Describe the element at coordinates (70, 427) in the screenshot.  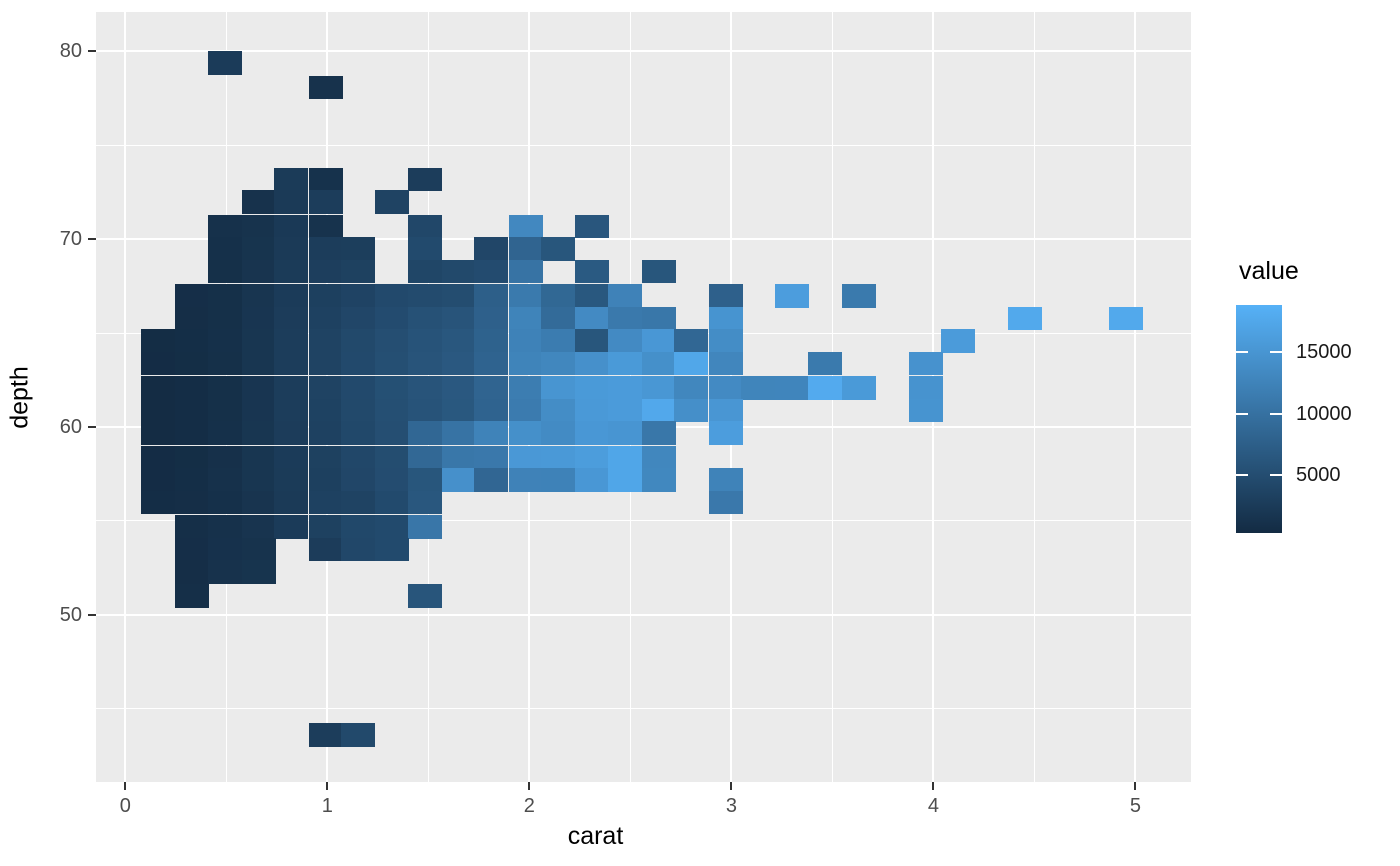
I see `y-axis-tick-label: 60` at that location.